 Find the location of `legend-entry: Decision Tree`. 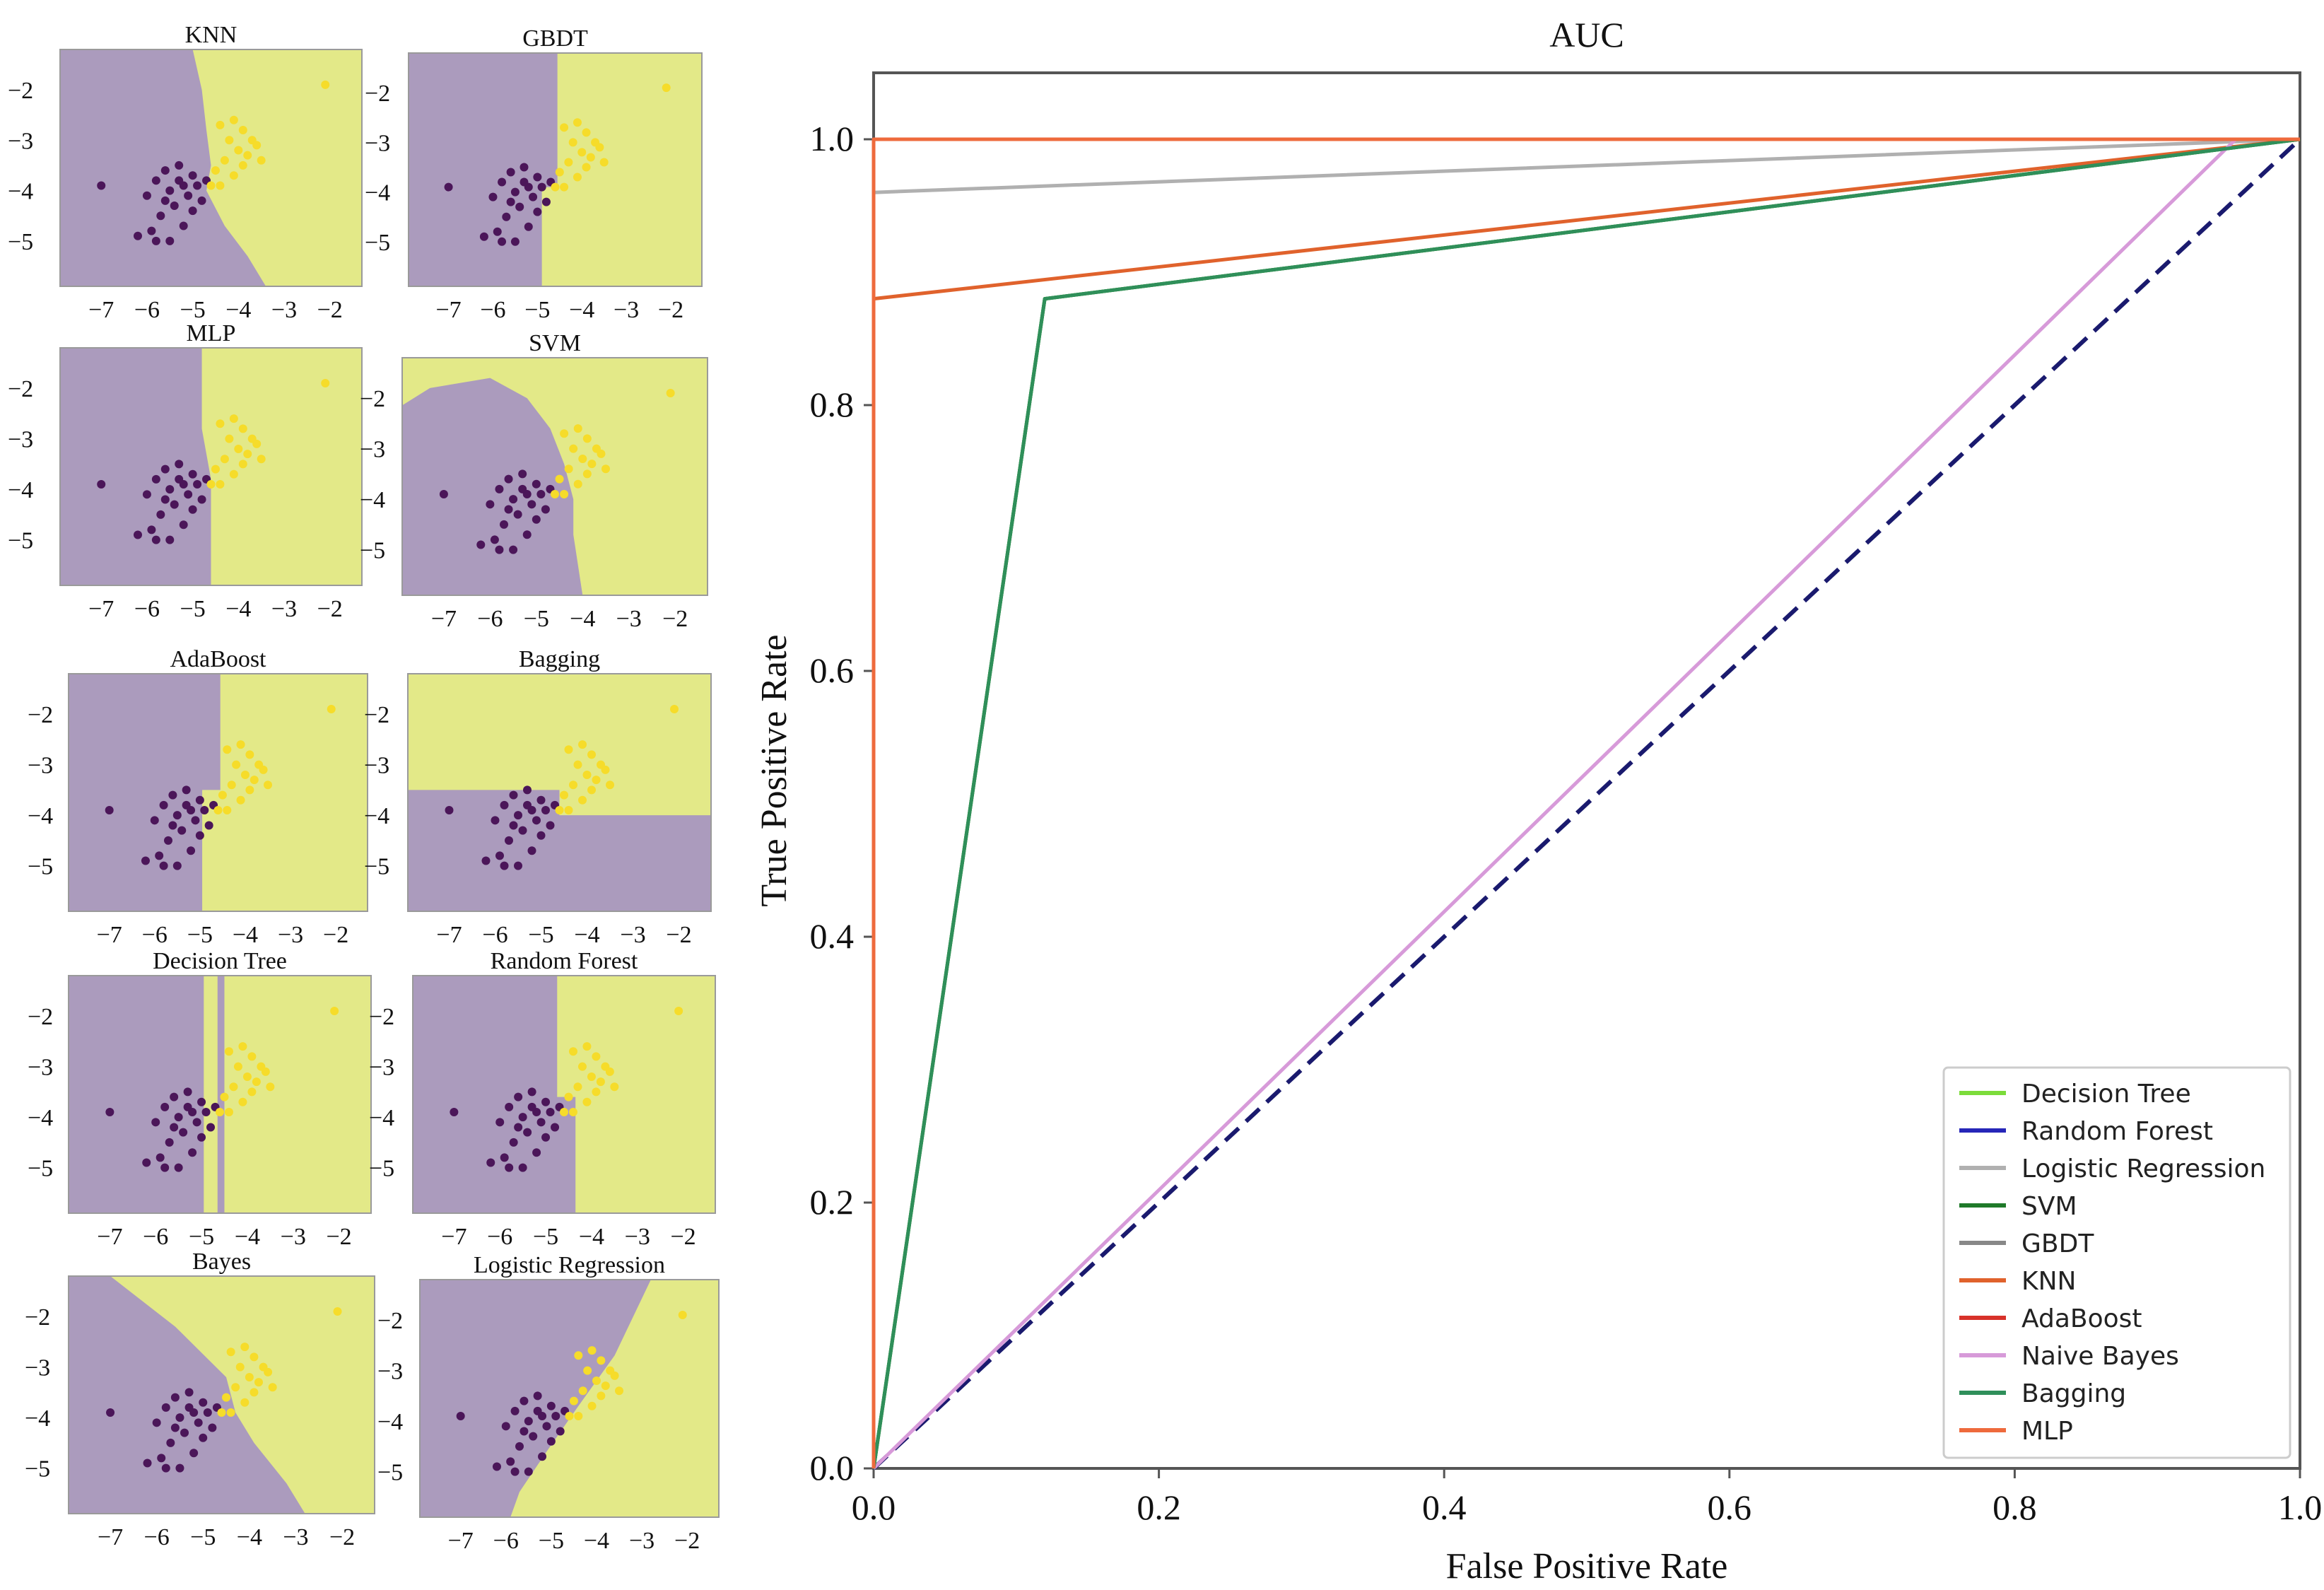

legend-entry: Decision Tree is located at coordinates (2075, 1094).